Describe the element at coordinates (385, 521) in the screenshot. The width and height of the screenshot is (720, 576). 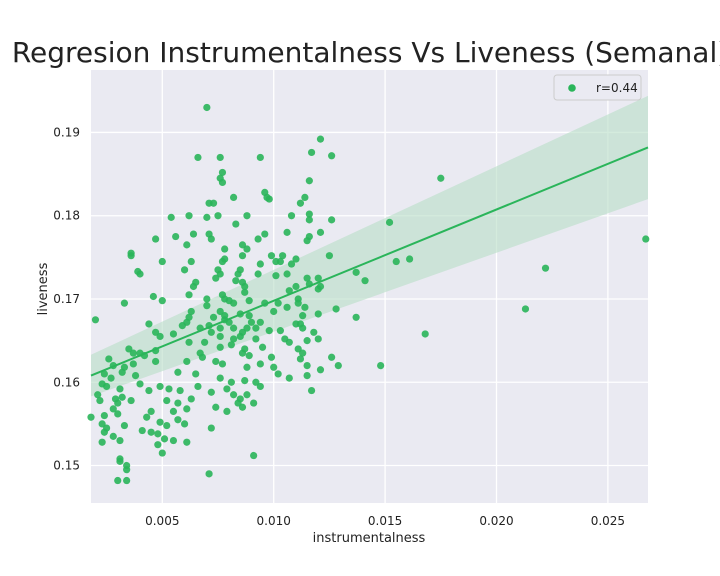
I see `x-tick-label: 0.015` at that location.